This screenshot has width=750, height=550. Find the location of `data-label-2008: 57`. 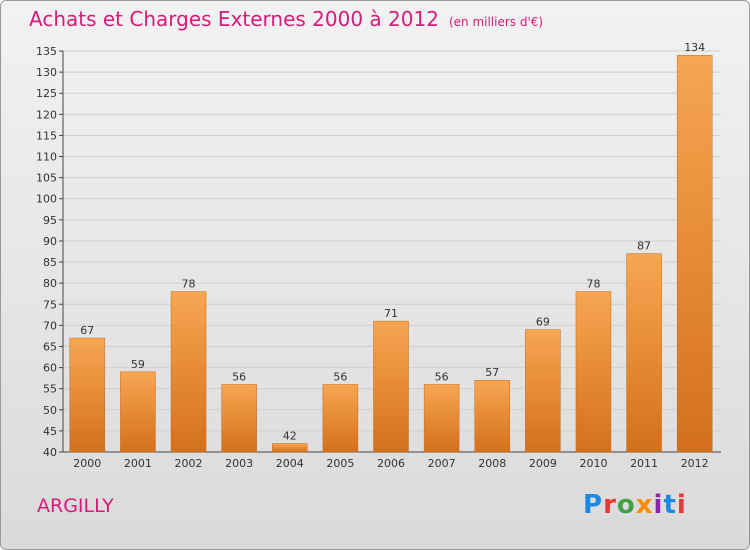

data-label-2008: 57 is located at coordinates (492, 372).